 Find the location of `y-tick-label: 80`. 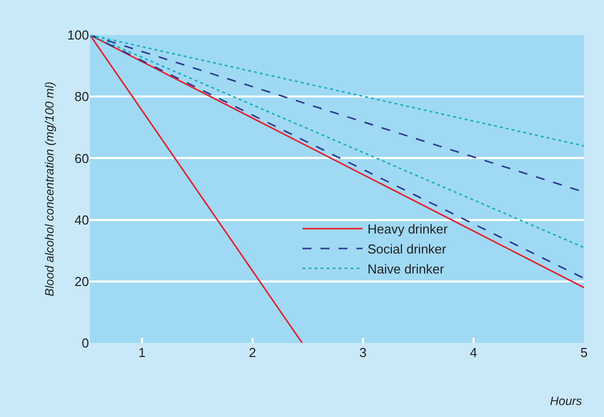

y-tick-label: 80 is located at coordinates (81, 96).